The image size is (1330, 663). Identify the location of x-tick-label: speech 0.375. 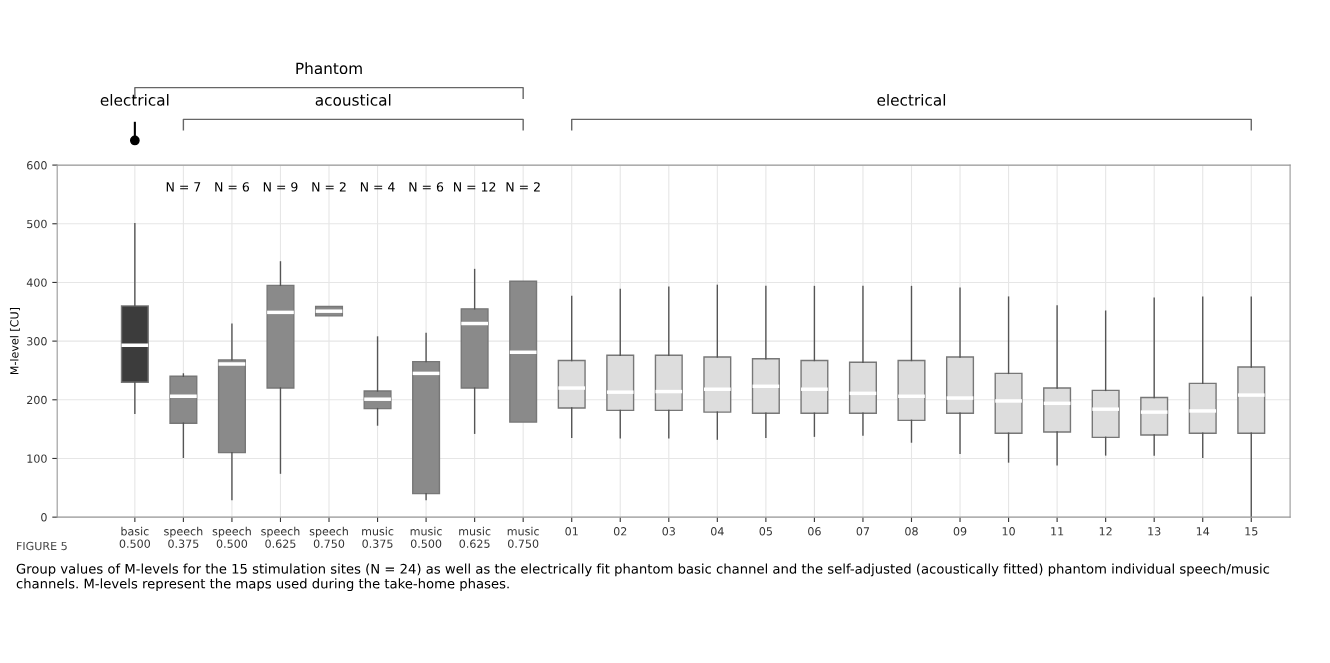
(183, 537).